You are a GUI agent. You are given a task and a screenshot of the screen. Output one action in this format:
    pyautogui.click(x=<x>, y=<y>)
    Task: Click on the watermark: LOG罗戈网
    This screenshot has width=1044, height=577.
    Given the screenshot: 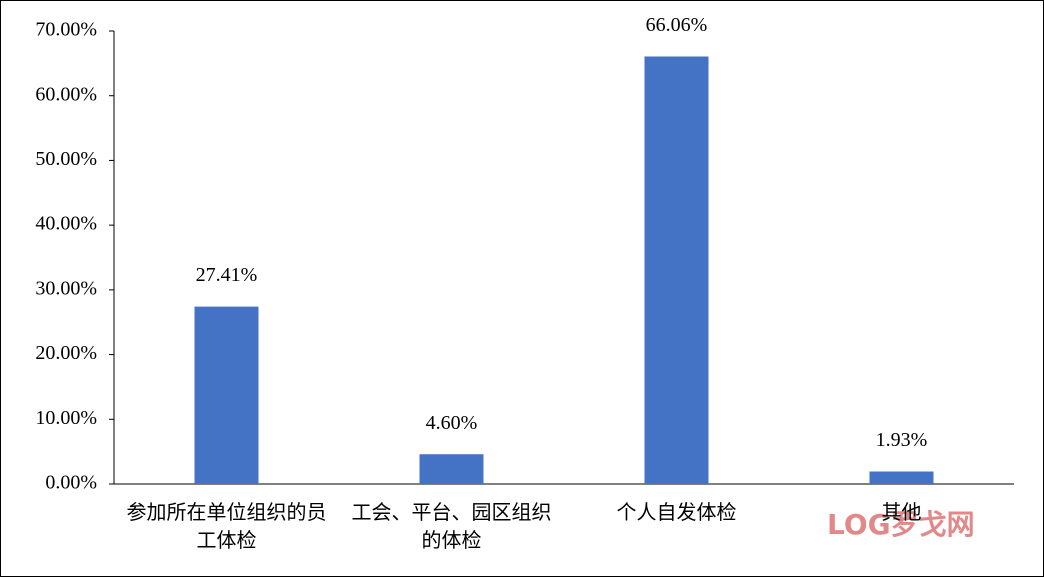 What is the action you would take?
    pyautogui.click(x=901, y=524)
    